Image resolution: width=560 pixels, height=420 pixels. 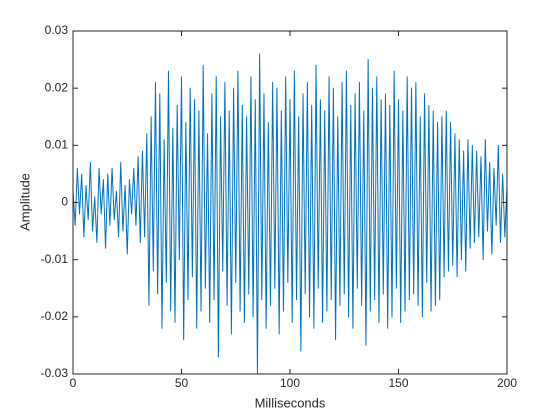 What do you see at coordinates (57, 145) in the screenshot?
I see `y-tick-label: 0.01` at bounding box center [57, 145].